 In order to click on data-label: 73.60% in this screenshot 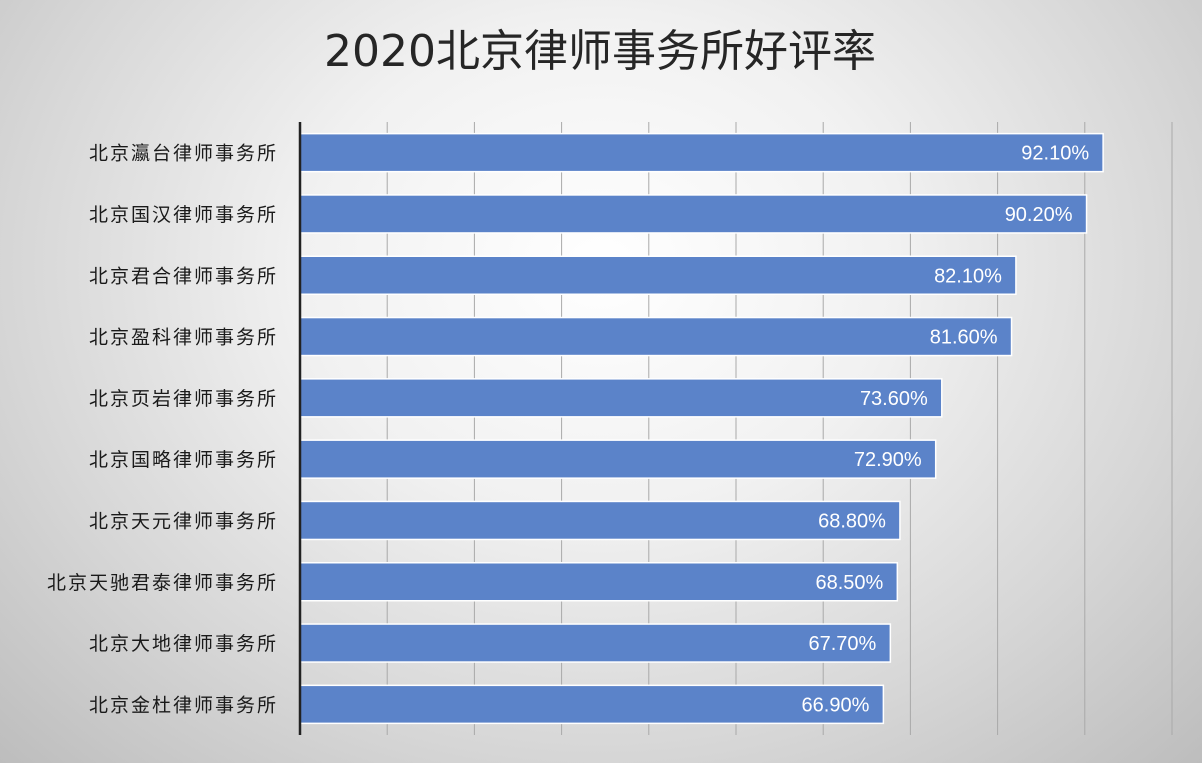, I will do `click(894, 399)`.